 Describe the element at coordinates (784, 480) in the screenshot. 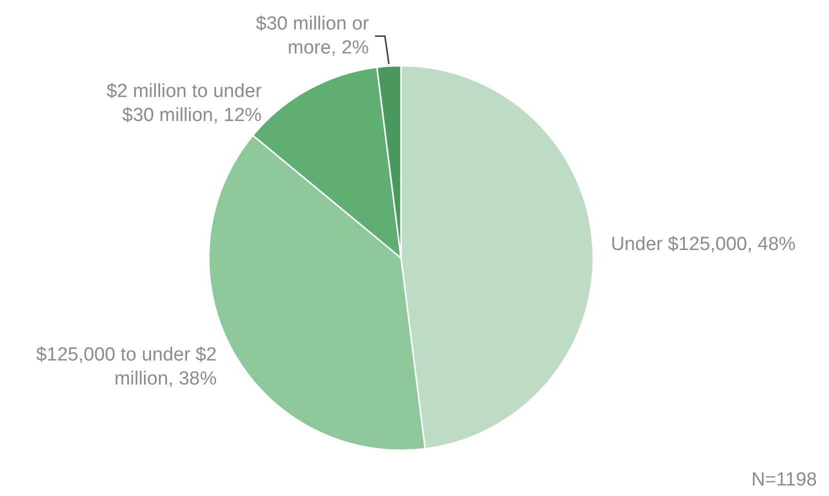

I see `text: N=1198` at that location.